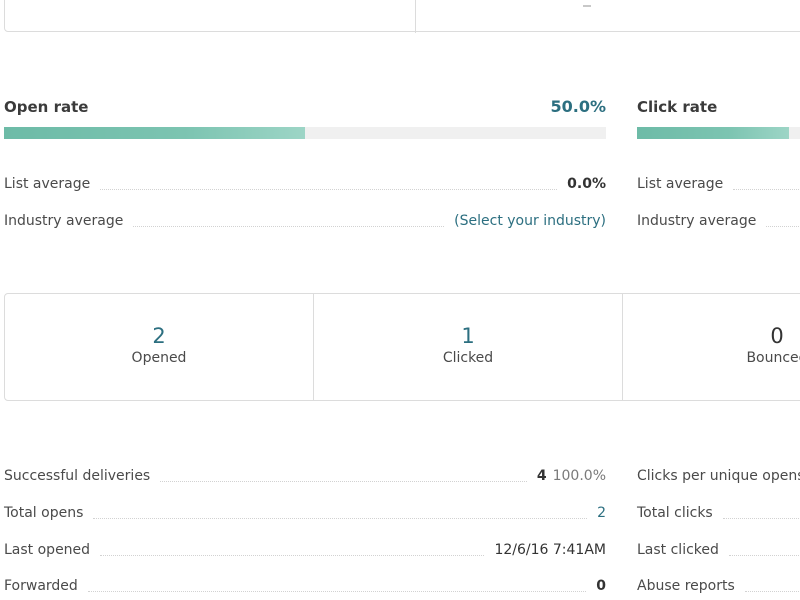  I want to click on open-rate-title: Open rate, so click(46, 107).